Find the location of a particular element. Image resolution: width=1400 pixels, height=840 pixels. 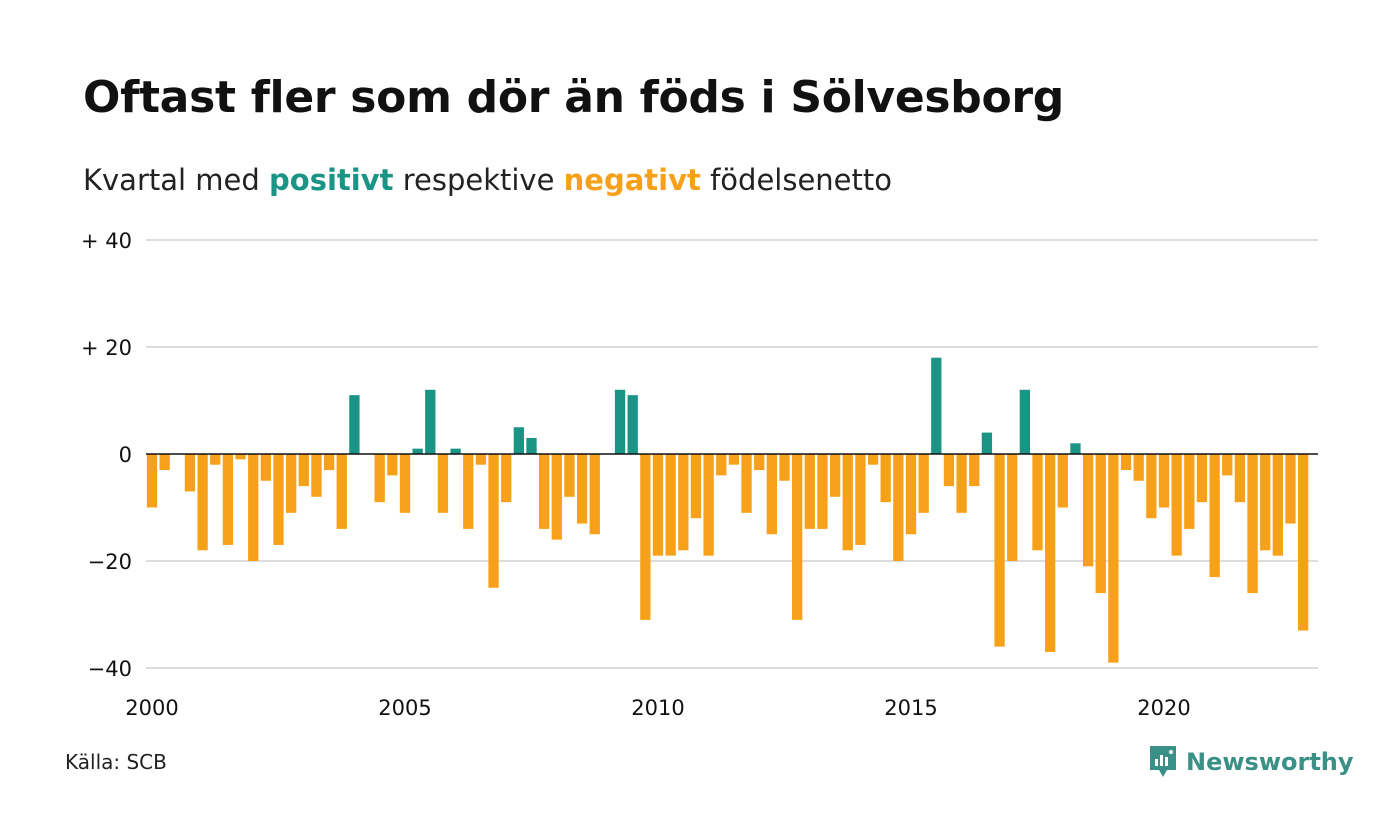

y-tick-label: 0 is located at coordinates (125, 455).